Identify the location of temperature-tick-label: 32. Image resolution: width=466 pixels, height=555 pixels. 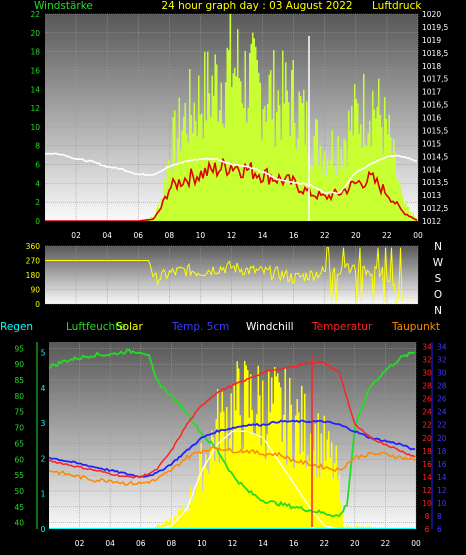
(427, 360).